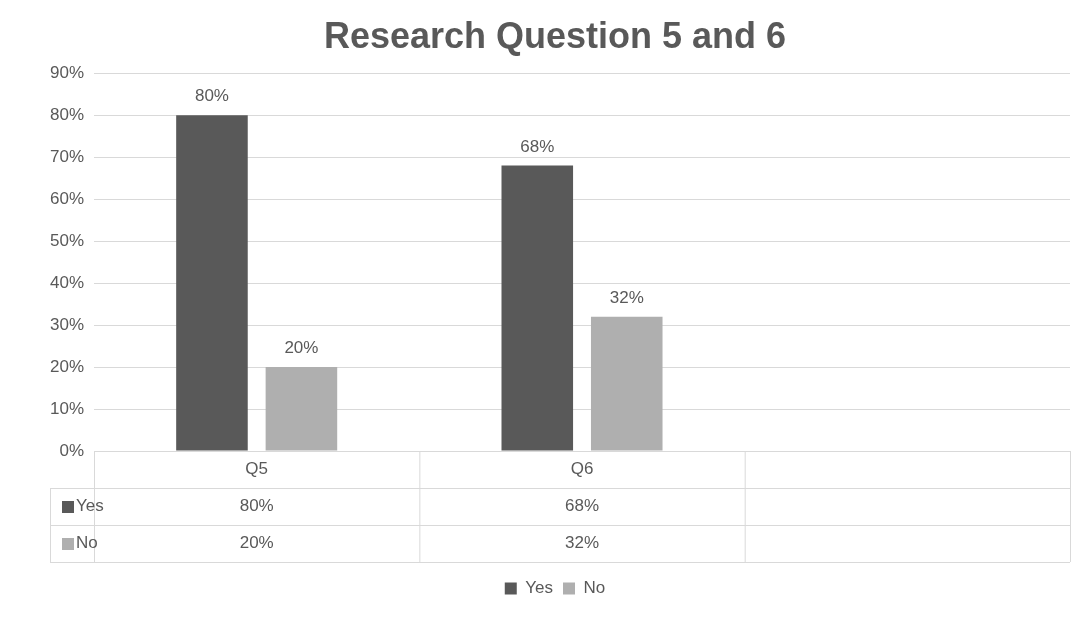 The height and width of the screenshot is (619, 1088). I want to click on text: 80%, so click(211, 96).